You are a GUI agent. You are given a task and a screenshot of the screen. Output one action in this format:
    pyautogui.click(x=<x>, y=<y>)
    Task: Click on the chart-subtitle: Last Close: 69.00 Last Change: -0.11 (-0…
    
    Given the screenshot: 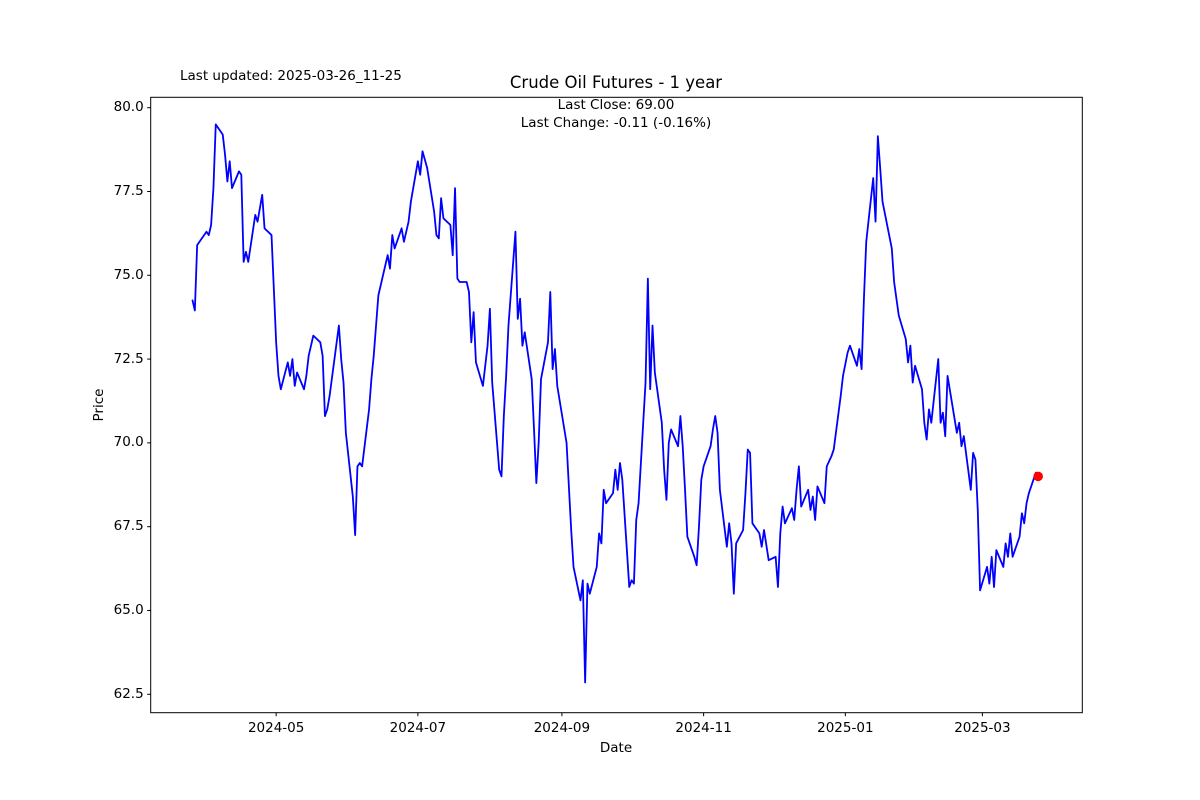 What is the action you would take?
    pyautogui.click(x=616, y=114)
    